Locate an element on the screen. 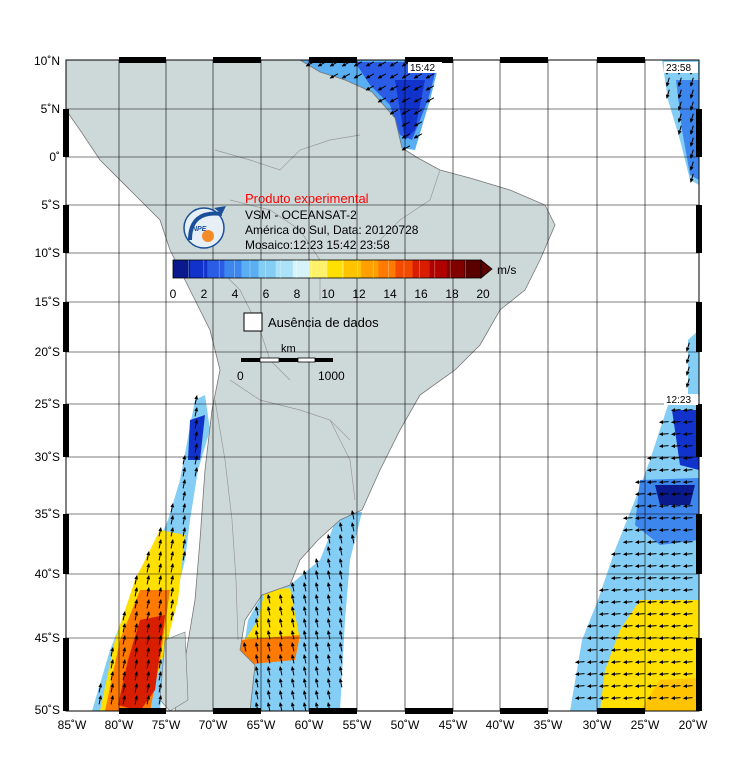  lon-label: 60˚W is located at coordinates (309, 725).